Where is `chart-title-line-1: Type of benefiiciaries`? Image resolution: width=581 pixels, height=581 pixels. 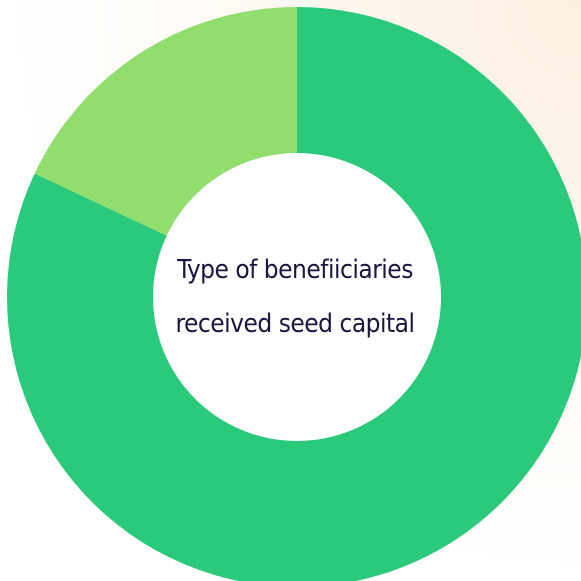
chart-title-line-1: Type of benefiiciaries is located at coordinates (295, 270).